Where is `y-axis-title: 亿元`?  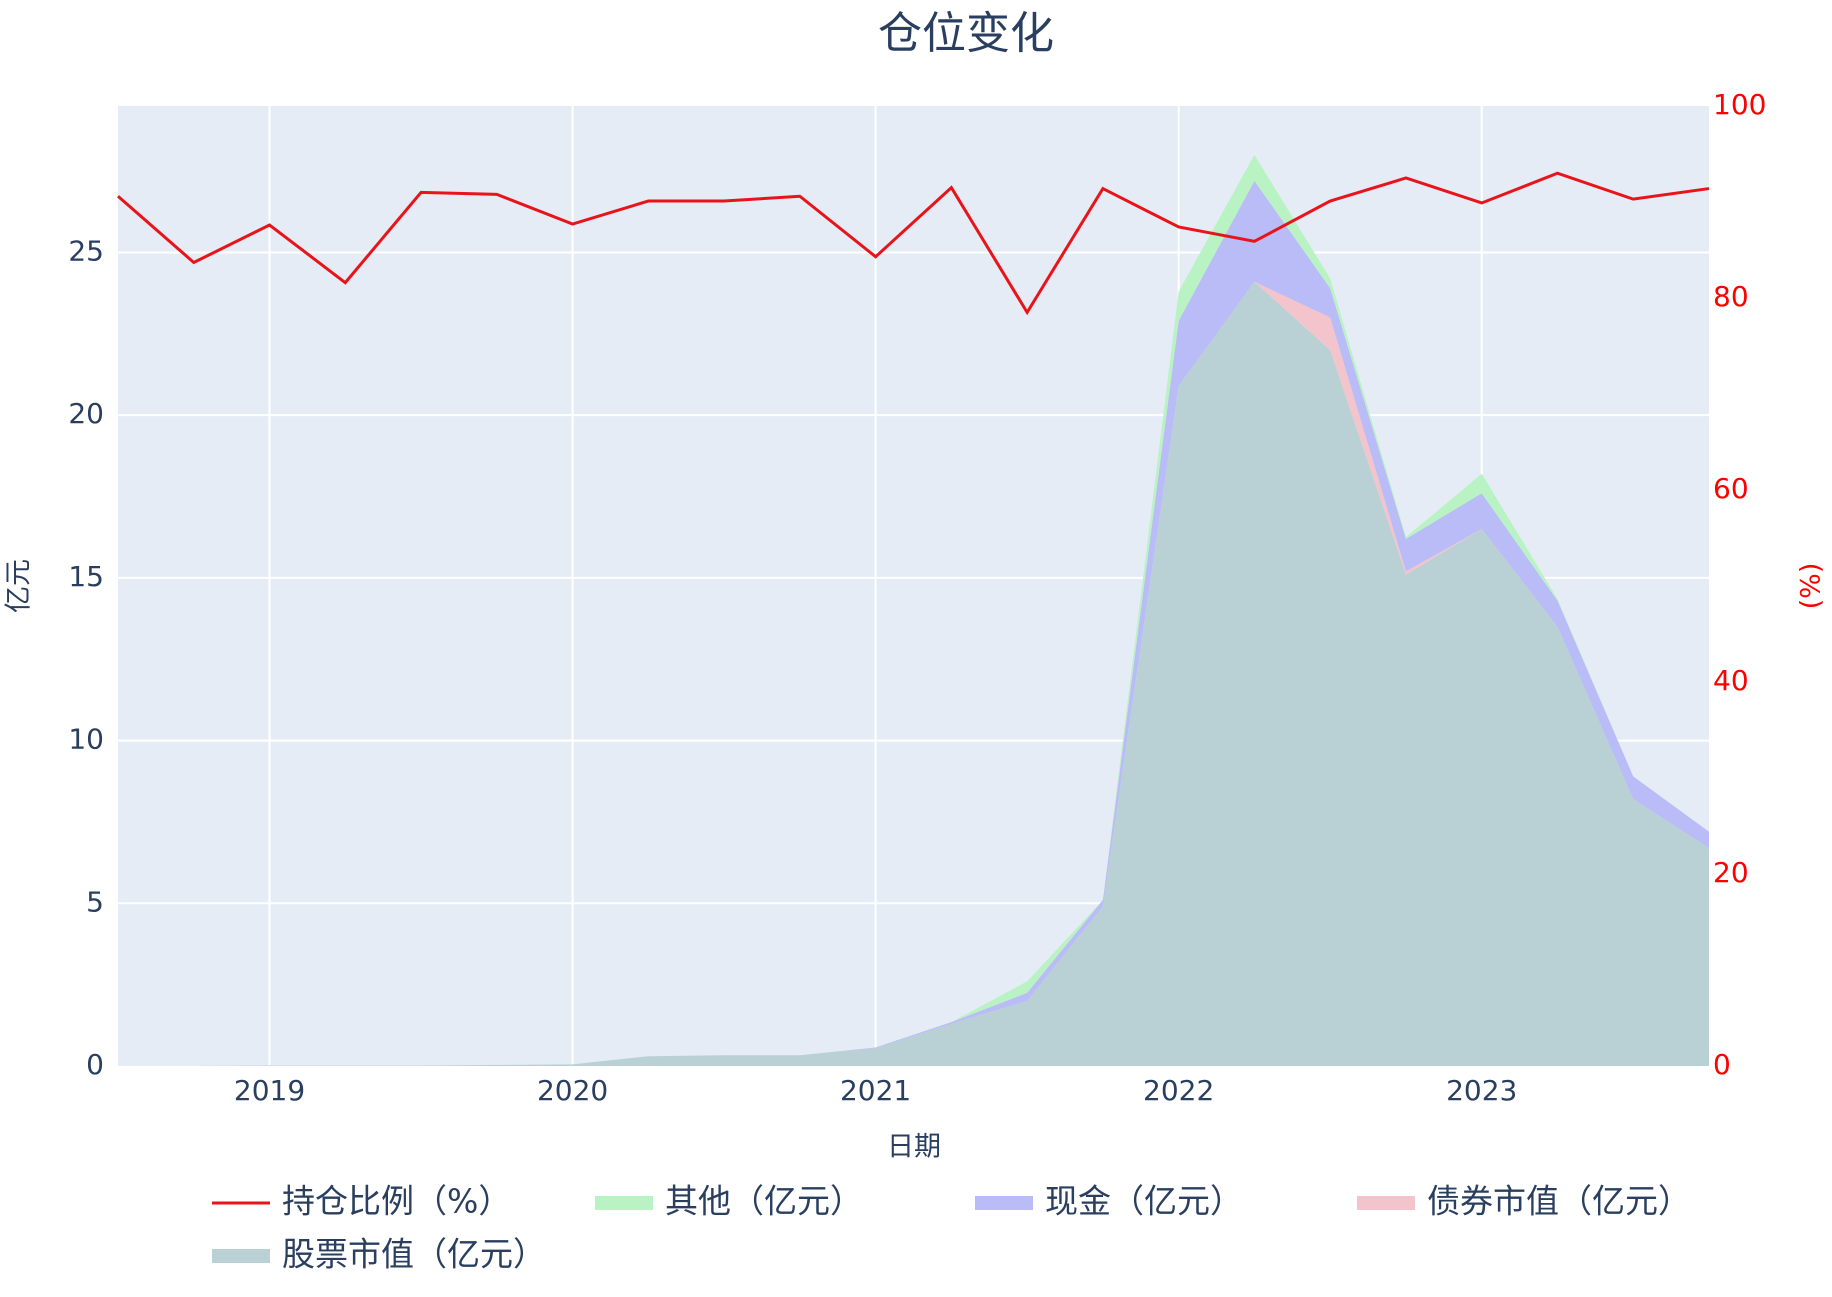 y-axis-title: 亿元 is located at coordinates (19, 586).